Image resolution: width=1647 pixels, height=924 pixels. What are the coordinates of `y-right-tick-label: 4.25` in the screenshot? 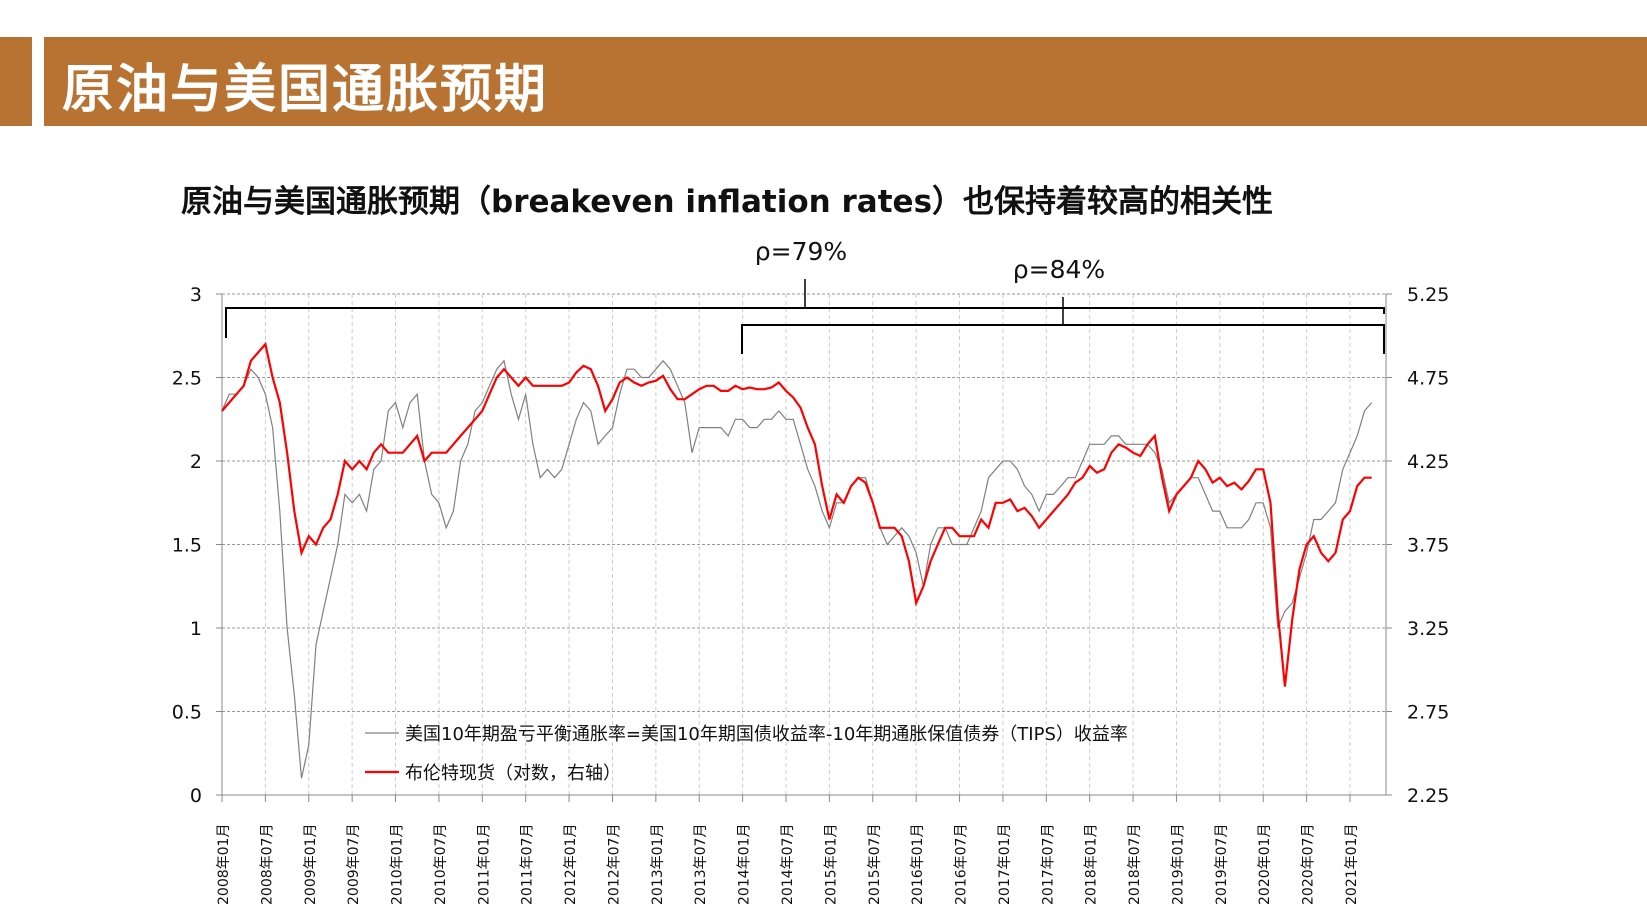 It's located at (1428, 462).